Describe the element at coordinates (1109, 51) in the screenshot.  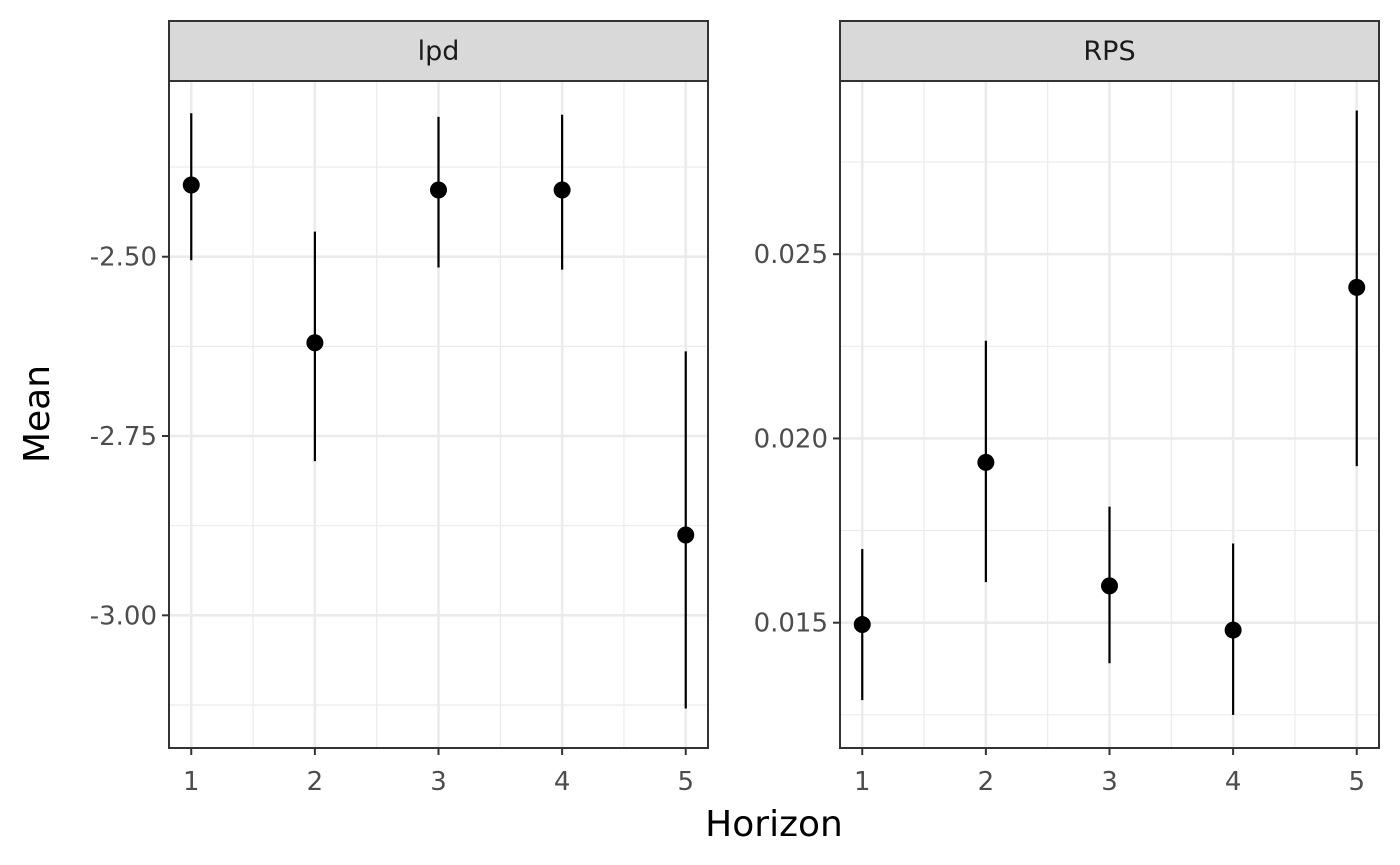
I see `strip-title: RPS` at that location.